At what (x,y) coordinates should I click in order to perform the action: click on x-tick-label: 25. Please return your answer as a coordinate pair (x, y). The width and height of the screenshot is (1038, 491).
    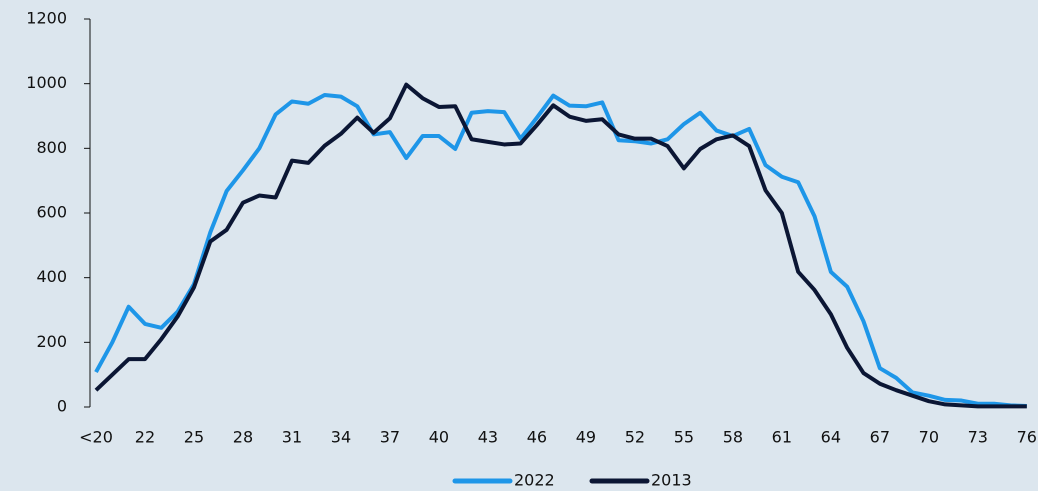
    Looking at the image, I should click on (194, 437).